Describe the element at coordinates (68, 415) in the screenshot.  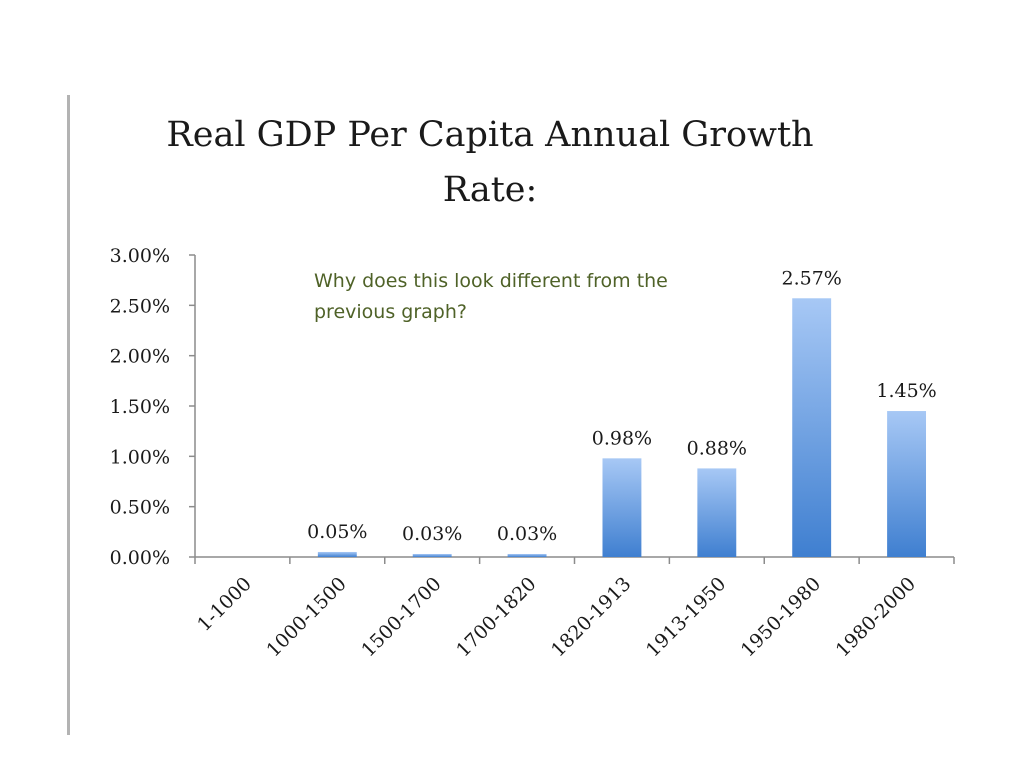
I see `left-border-rule` at that location.